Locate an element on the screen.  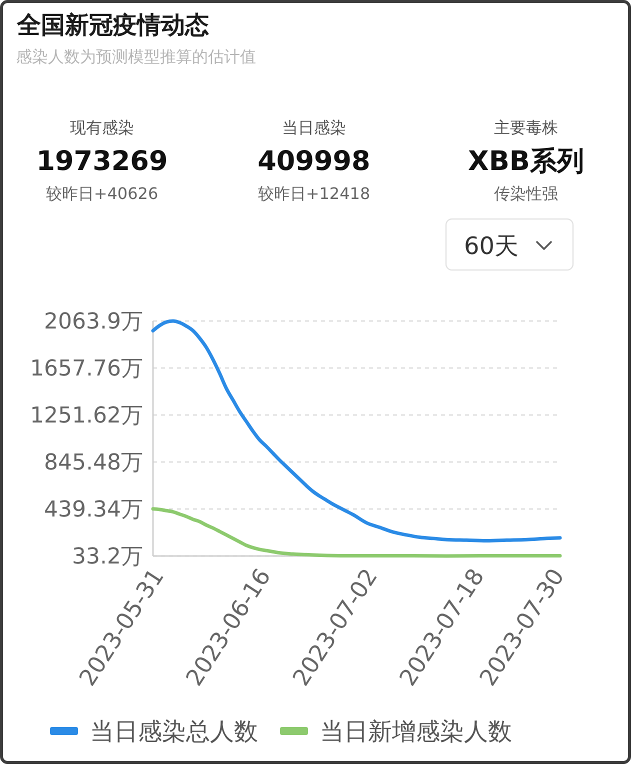
text: 当日感染 is located at coordinates (314, 127).